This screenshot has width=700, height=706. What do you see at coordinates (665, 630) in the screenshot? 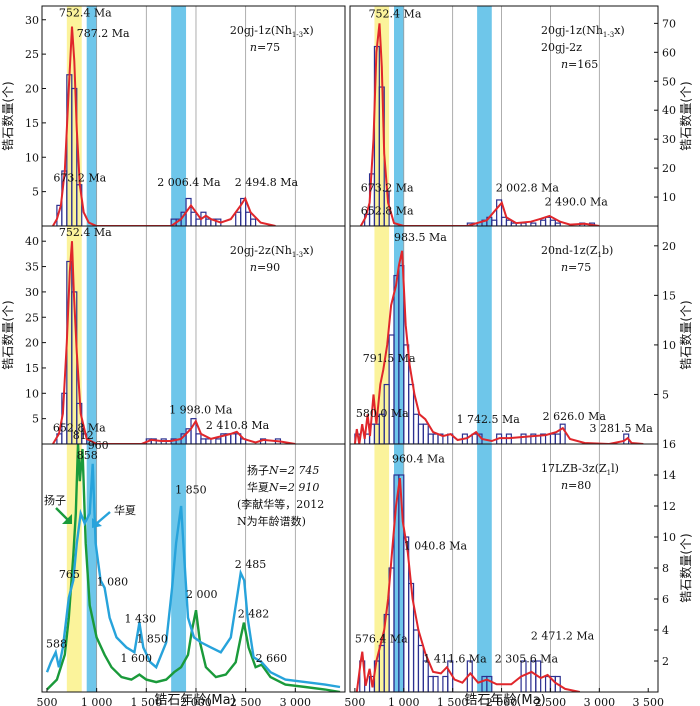
I see `y-tick-label: 4` at bounding box center [665, 630].